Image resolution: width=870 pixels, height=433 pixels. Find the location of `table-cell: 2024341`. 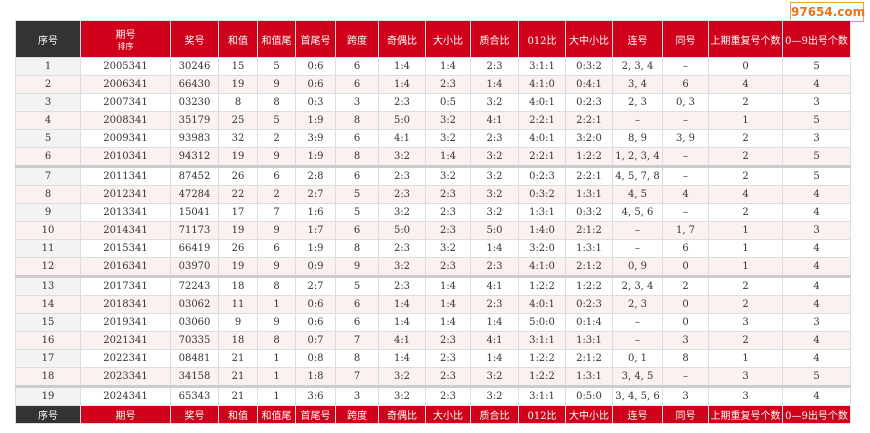

table-cell: 2024341 is located at coordinates (125, 396).